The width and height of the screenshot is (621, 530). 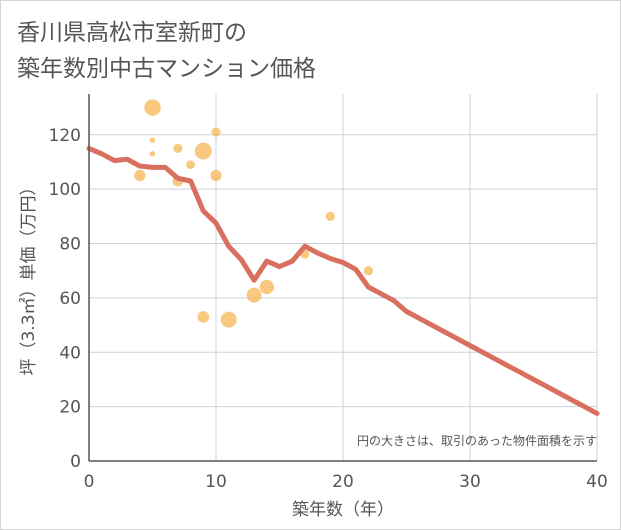 I want to click on x-tick-label-10: 10, so click(x=216, y=482).